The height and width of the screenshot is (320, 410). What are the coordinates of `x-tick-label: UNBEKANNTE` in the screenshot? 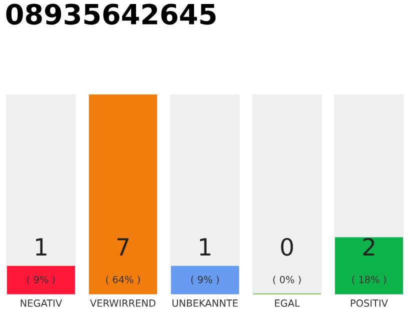 It's located at (205, 303).